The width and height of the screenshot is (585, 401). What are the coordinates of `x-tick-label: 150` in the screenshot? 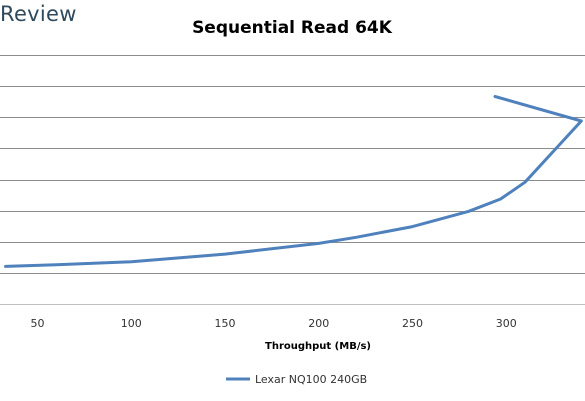 It's located at (225, 323).